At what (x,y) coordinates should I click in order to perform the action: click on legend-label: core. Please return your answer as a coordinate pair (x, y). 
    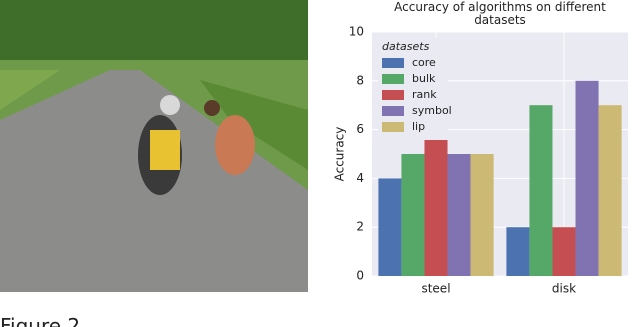
    Looking at the image, I should click on (424, 62).